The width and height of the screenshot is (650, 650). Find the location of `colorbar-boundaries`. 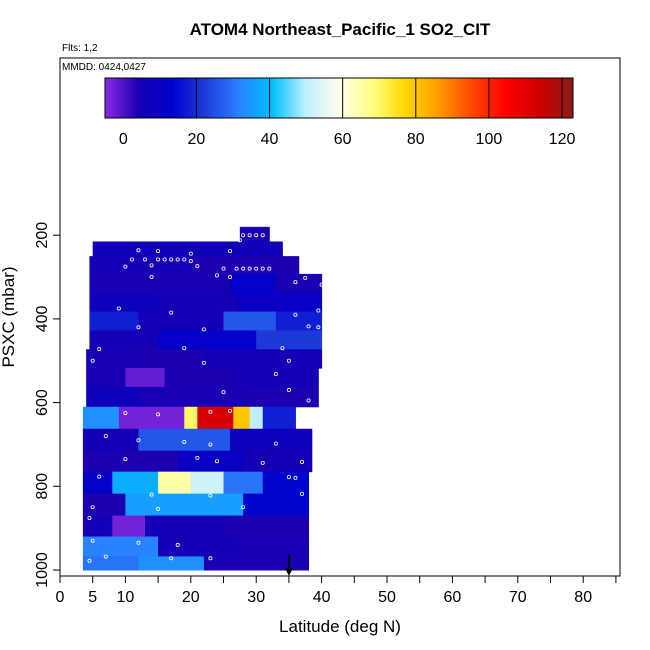

colorbar-boundaries is located at coordinates (333, 98).